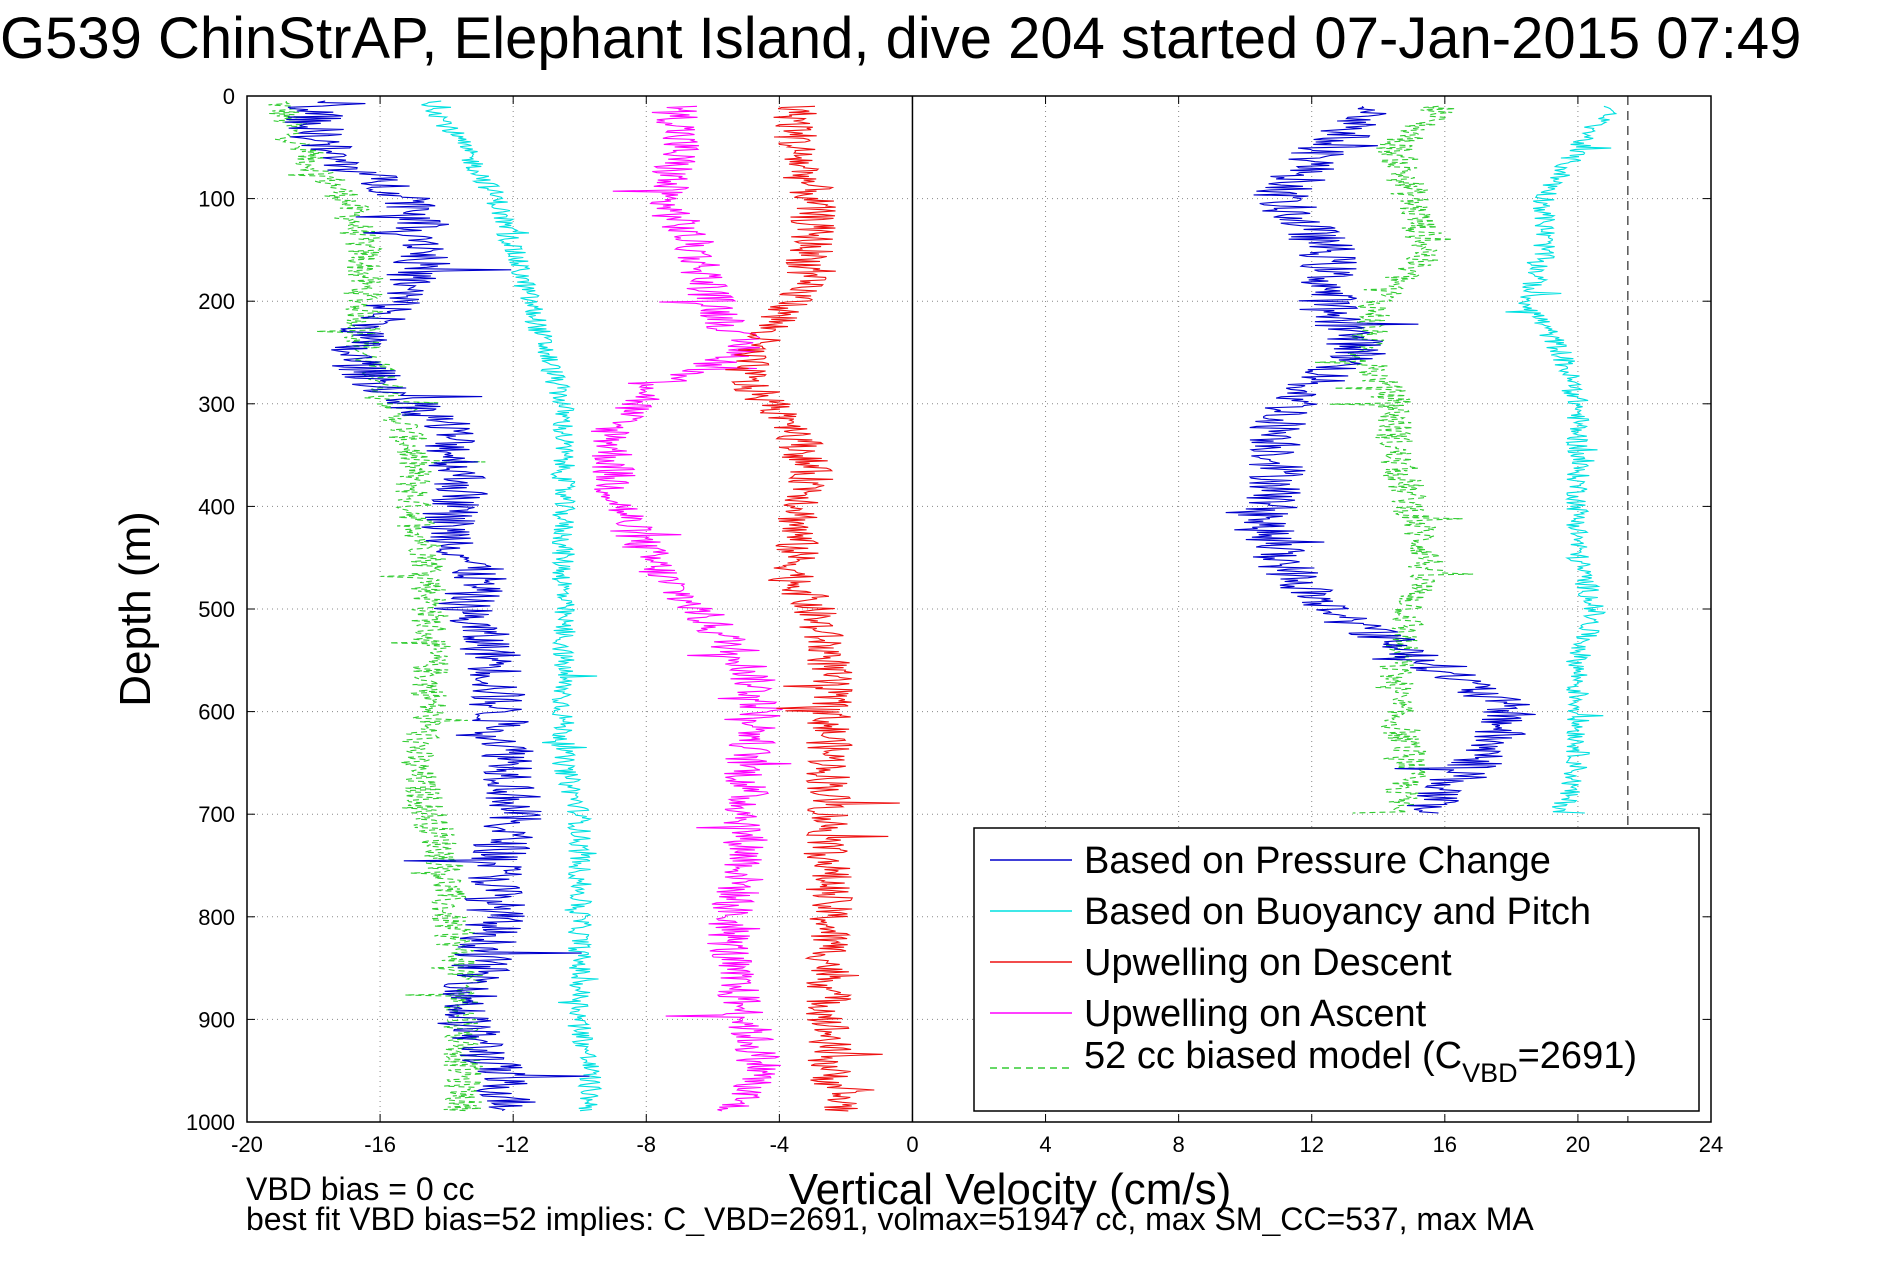 The height and width of the screenshot is (1262, 1891). Describe the element at coordinates (216, 404) in the screenshot. I see `y-tick-label: 300` at that location.